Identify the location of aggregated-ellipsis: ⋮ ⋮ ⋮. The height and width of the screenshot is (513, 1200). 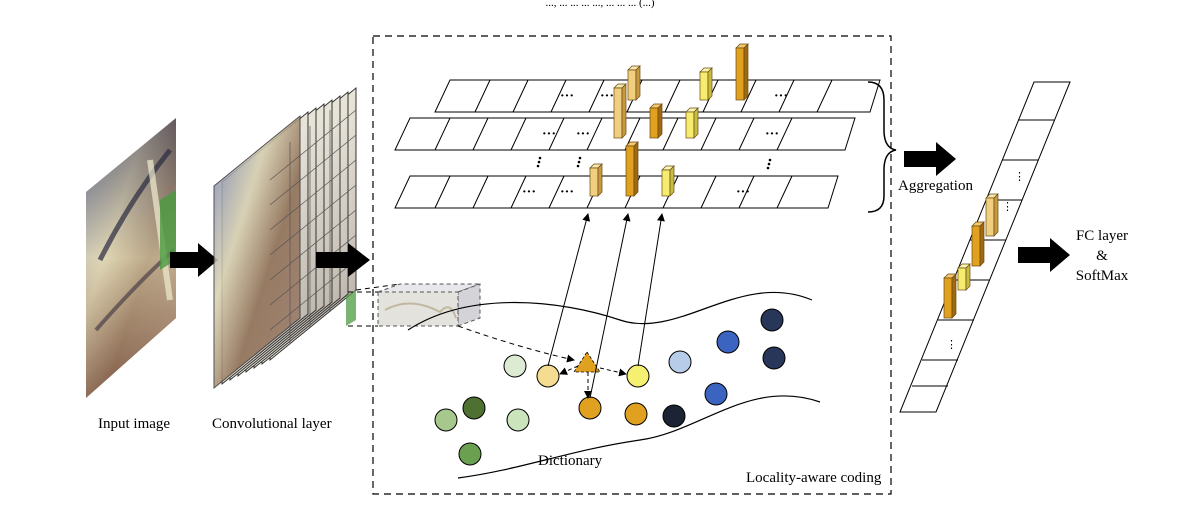
(985, 261).